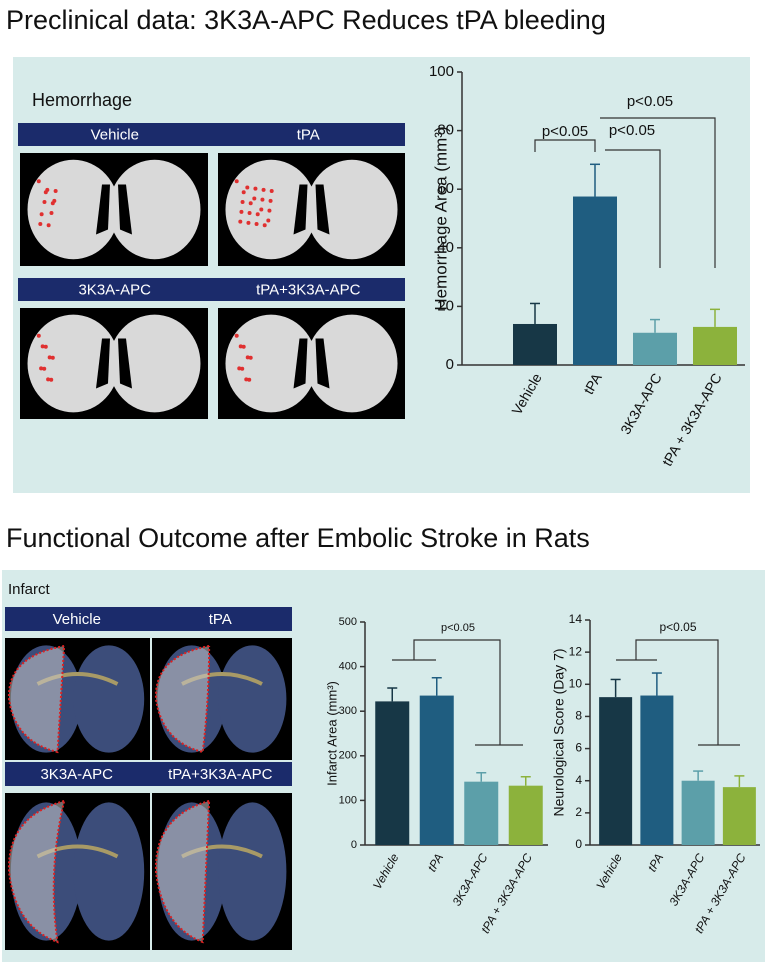 Image resolution: width=765 pixels, height=962 pixels. Describe the element at coordinates (578, 812) in the screenshot. I see `y-tick-label: 2` at that location.